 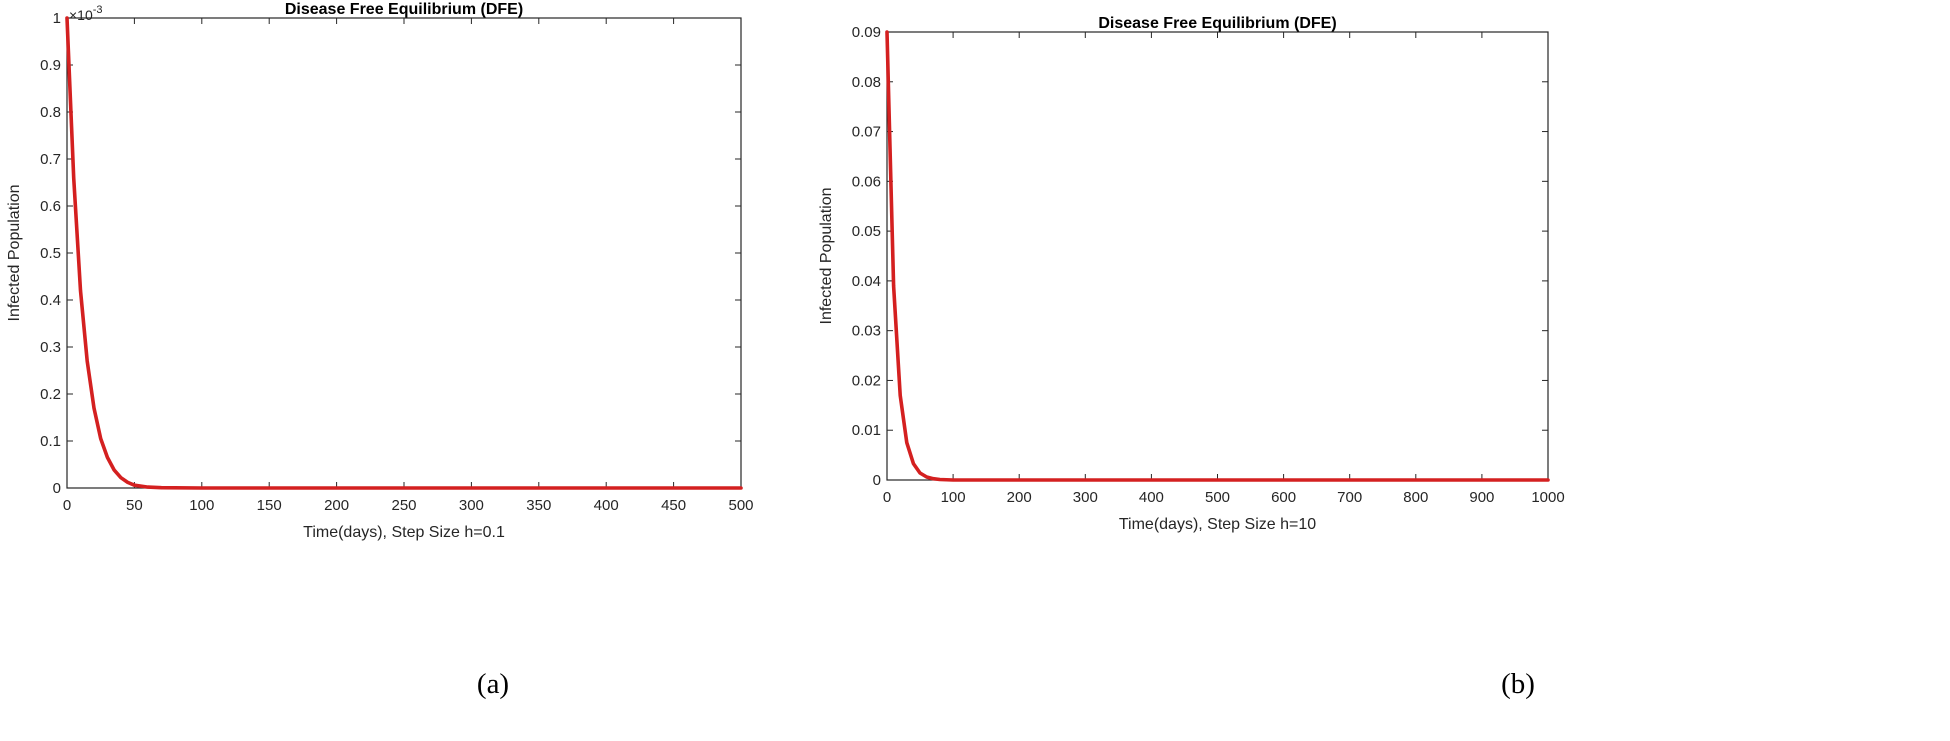 I want to click on x-tick-label-a: 0, so click(x=67, y=505).